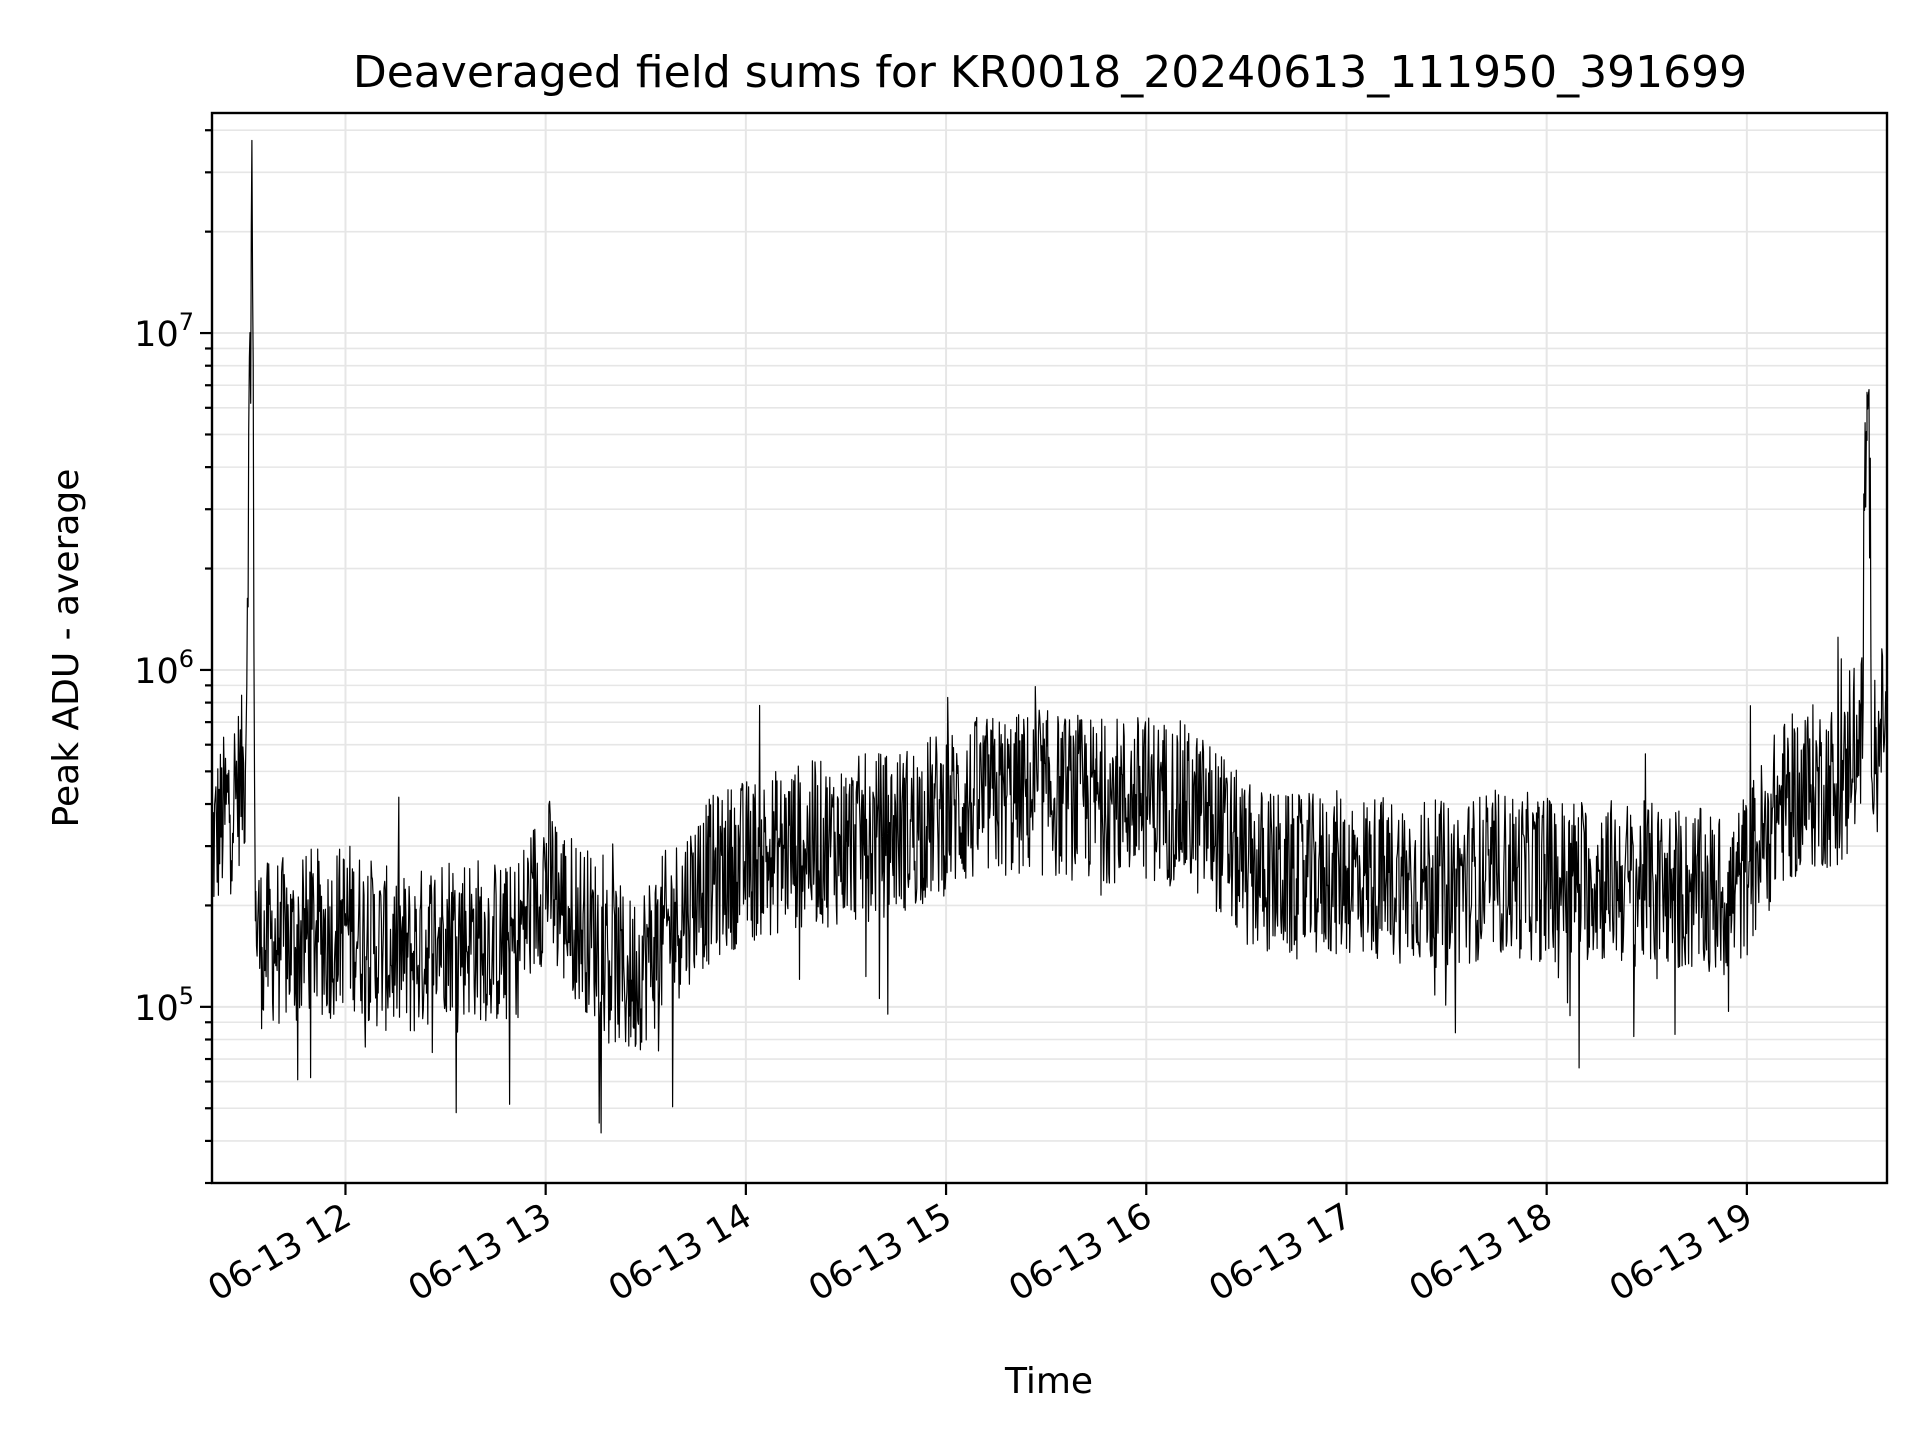 This screenshot has width=1920, height=1440. What do you see at coordinates (680, 1252) in the screenshot?
I see `x-tick-label: 06-13 14` at bounding box center [680, 1252].